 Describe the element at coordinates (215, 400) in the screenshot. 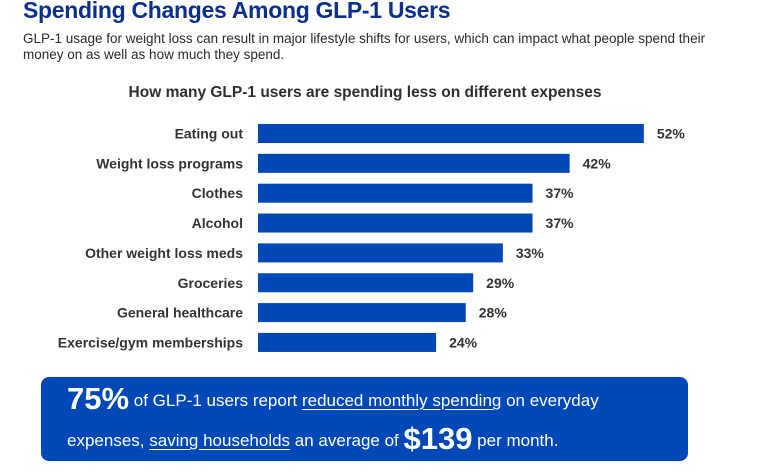

I see `callout-text: of GLP-1 users report` at that location.